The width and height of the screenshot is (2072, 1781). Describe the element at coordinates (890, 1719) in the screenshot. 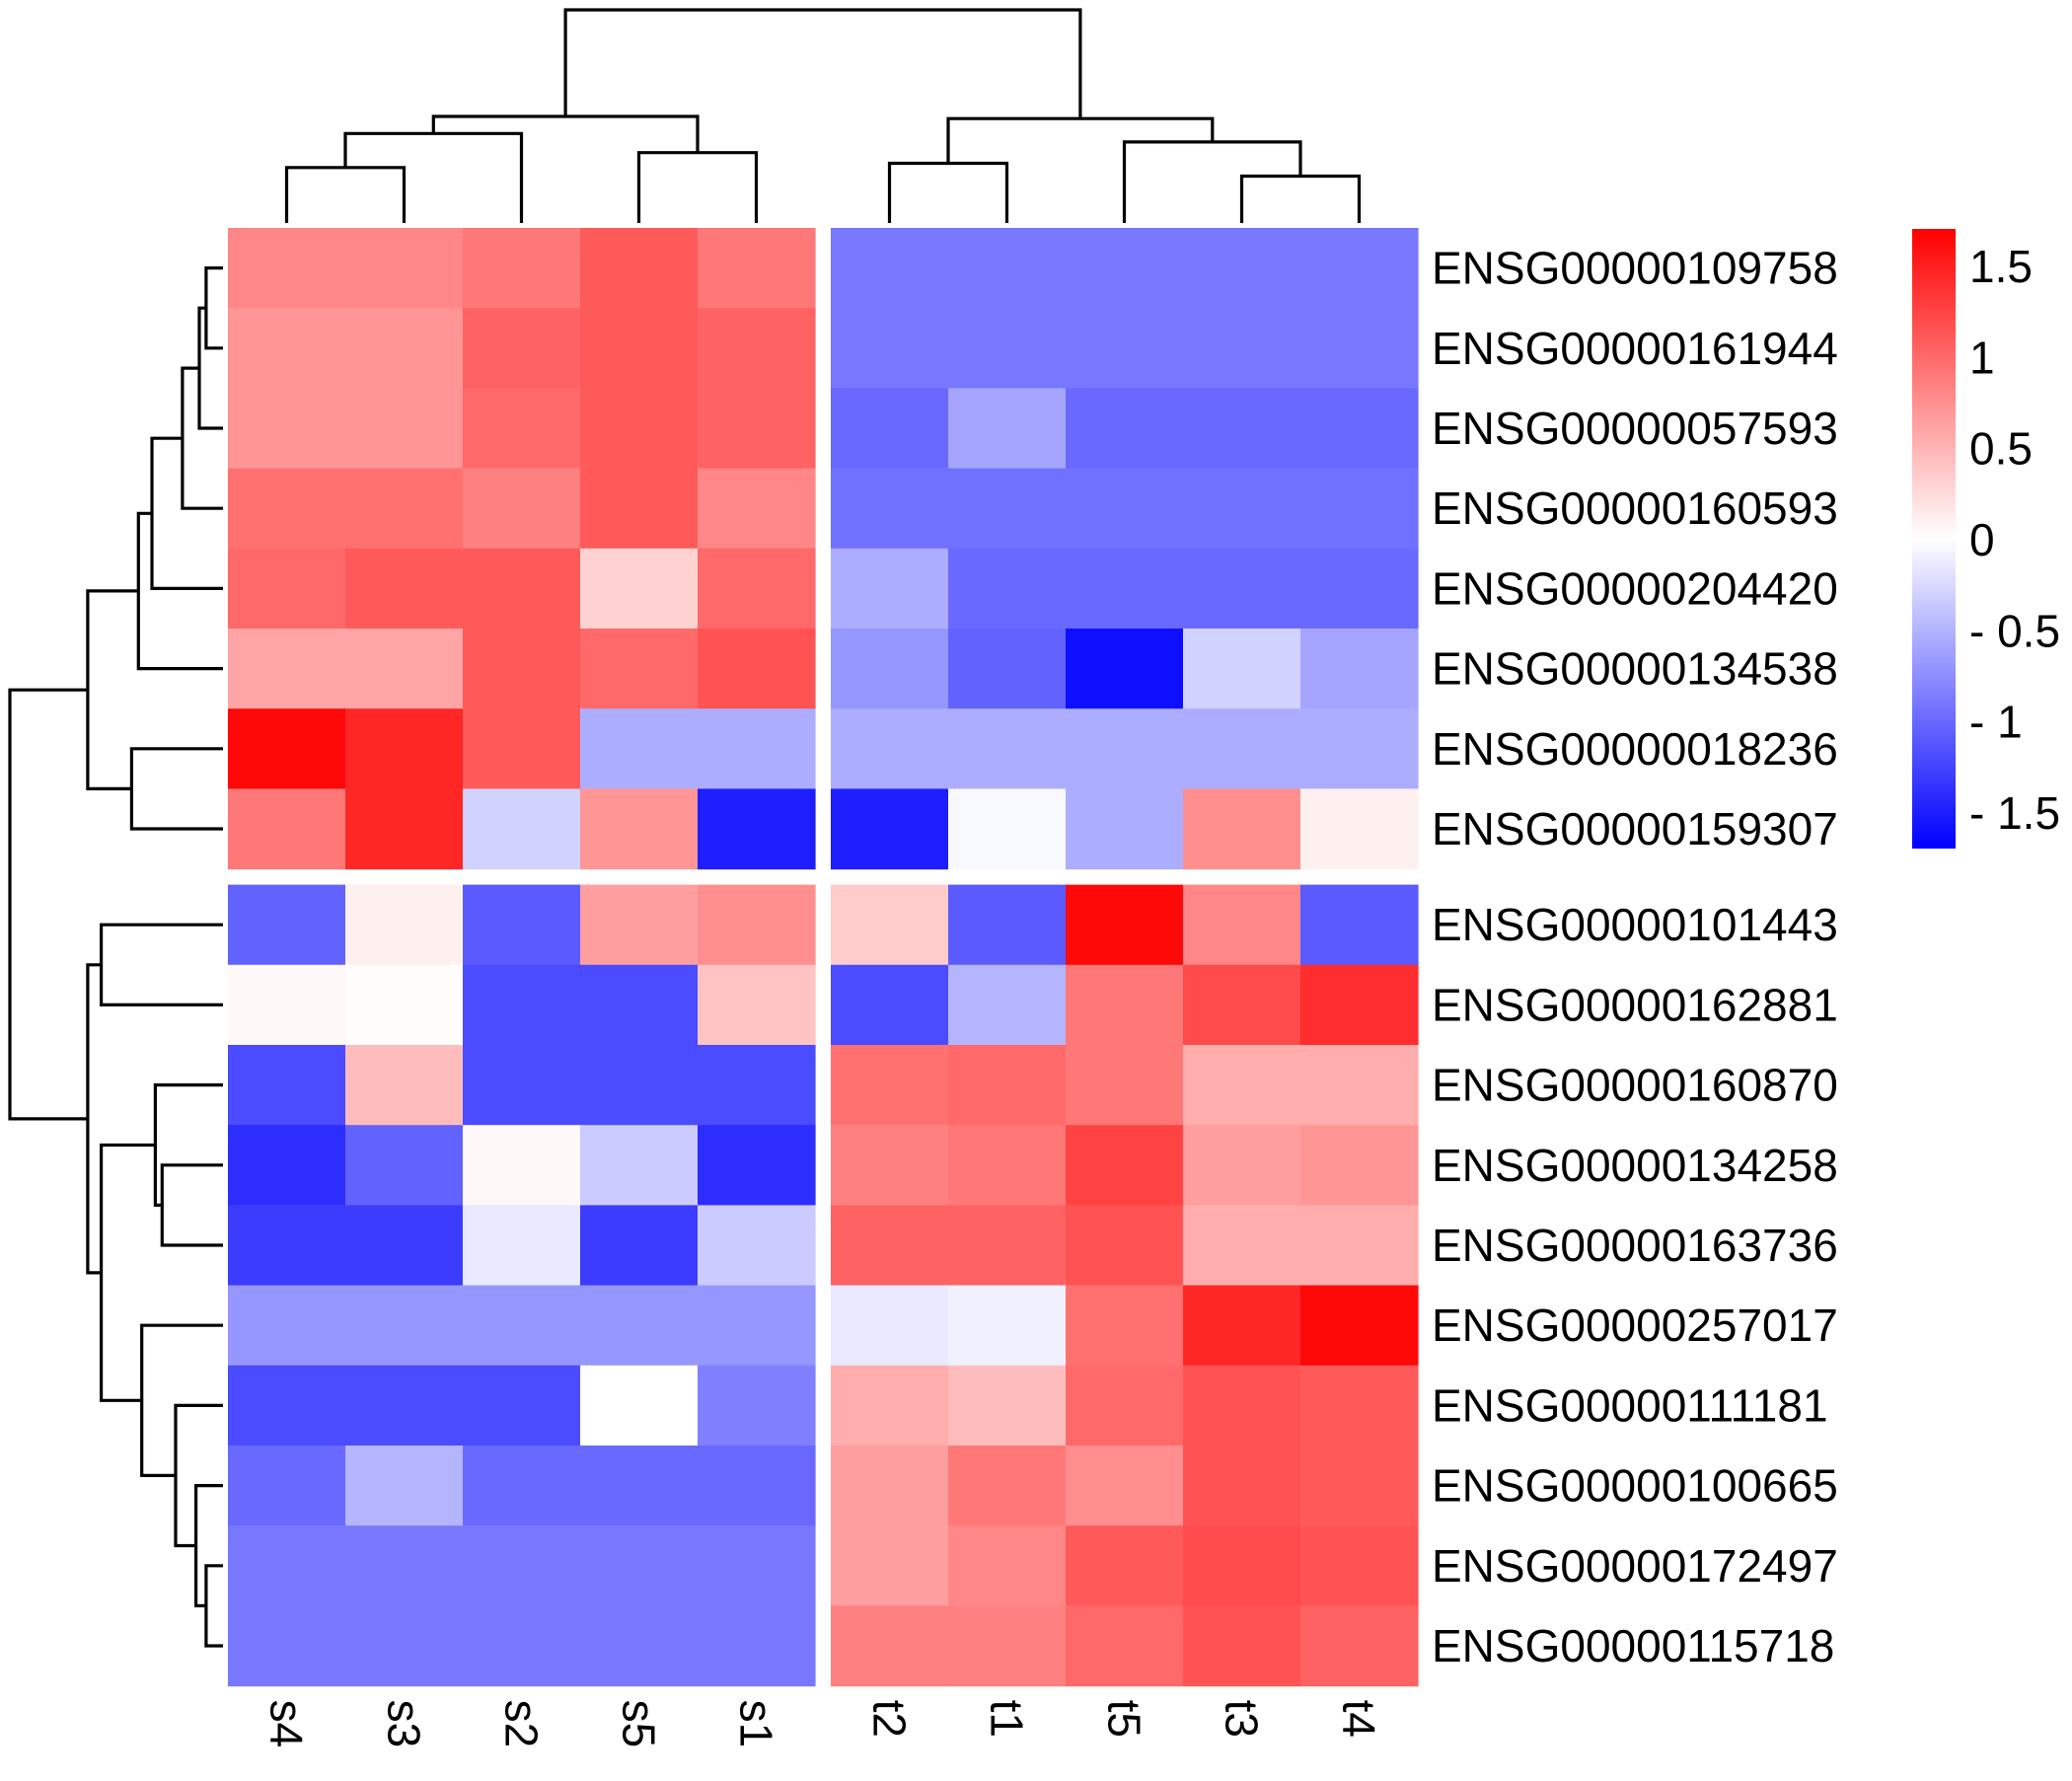

I see `column-label: t2` at that location.